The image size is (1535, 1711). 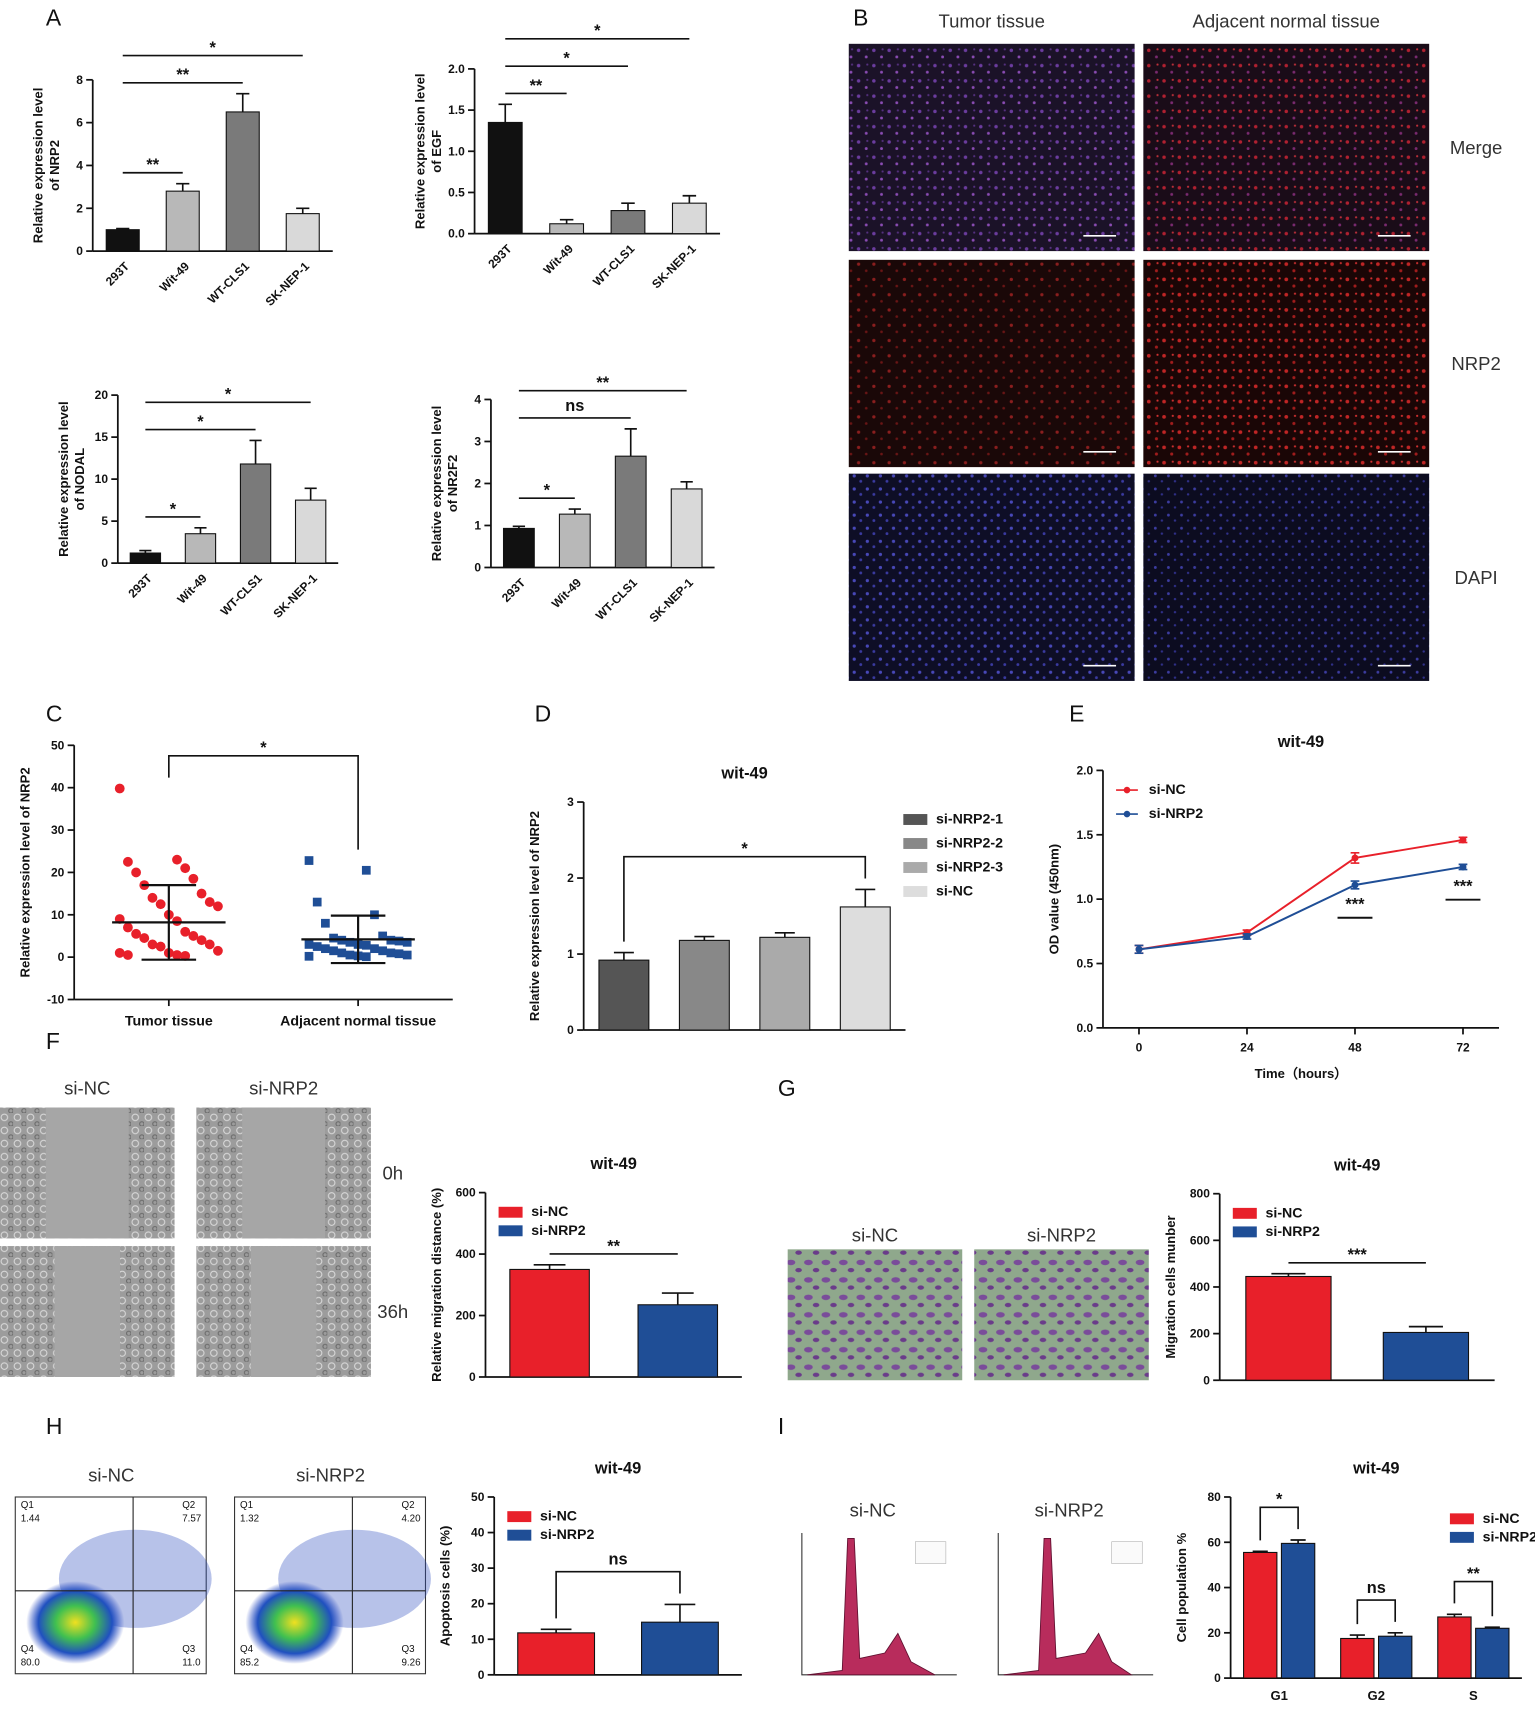 What do you see at coordinates (411, 1518) in the screenshot?
I see `quadrant-value: 4.20` at bounding box center [411, 1518].